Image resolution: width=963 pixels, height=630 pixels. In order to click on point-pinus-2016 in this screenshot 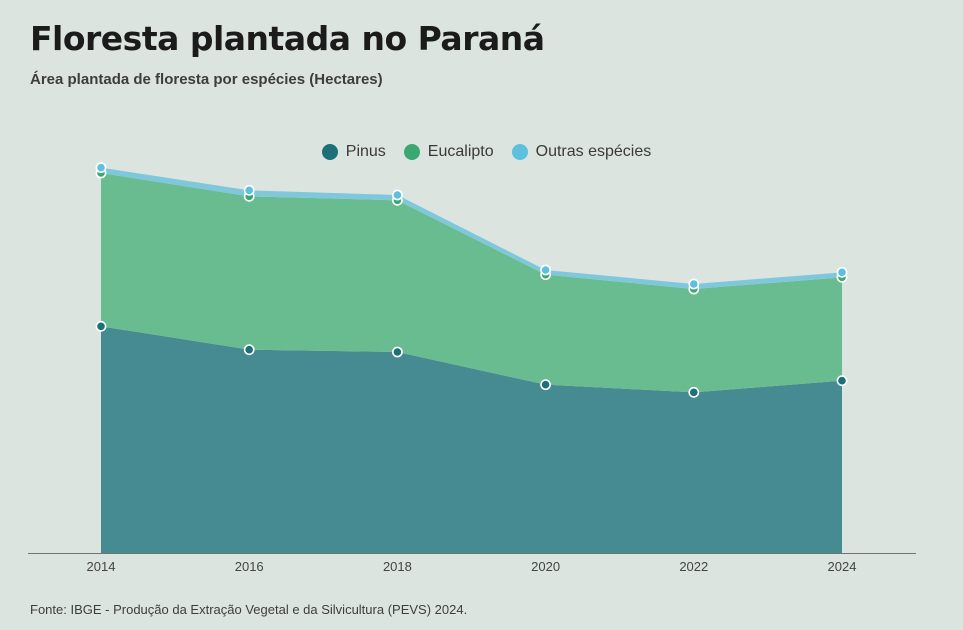, I will do `click(249, 350)`.